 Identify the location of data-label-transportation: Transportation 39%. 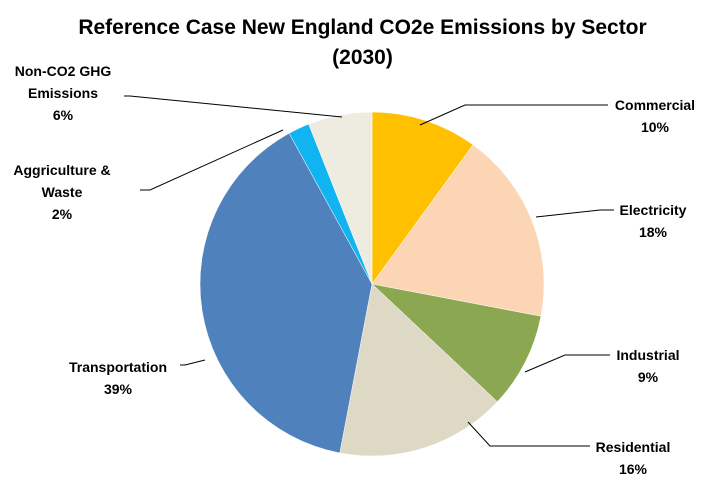
(118, 378).